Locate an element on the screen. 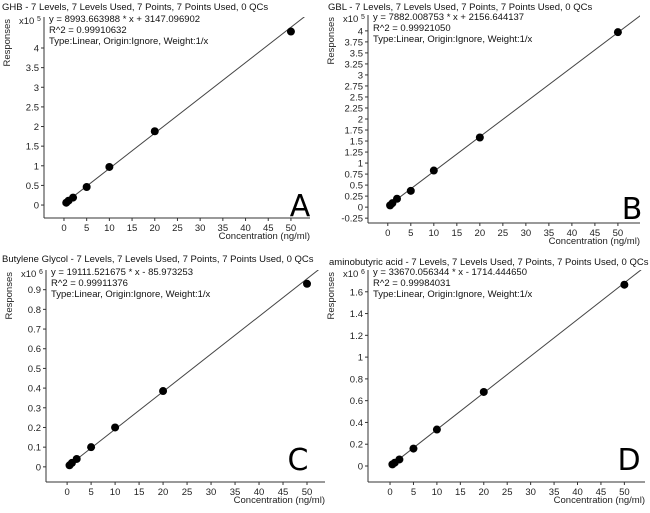 The image size is (650, 513). regression-equation: y = 7882.008753 * x + 2156.644137 is located at coordinates (448, 17).